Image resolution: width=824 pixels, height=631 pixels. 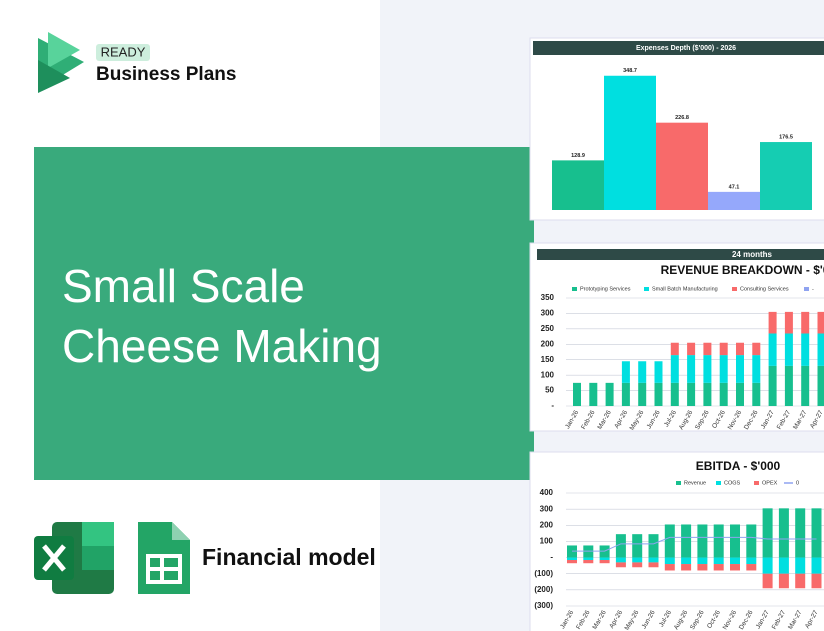 What do you see at coordinates (222, 346) in the screenshot?
I see `title-line: Cheese Making` at bounding box center [222, 346].